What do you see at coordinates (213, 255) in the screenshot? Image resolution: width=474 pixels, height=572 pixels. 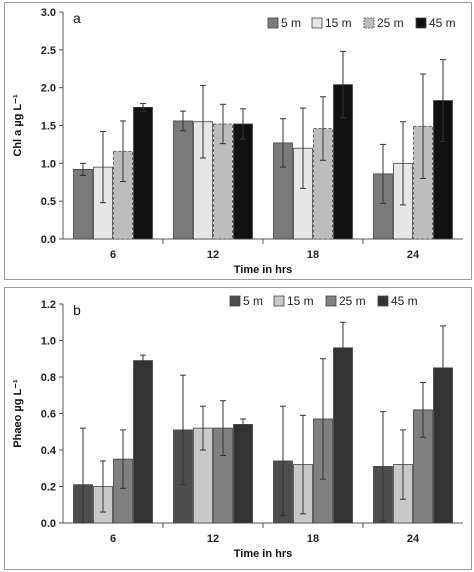 I see `chart-a-x-tick-label: 12` at bounding box center [213, 255].